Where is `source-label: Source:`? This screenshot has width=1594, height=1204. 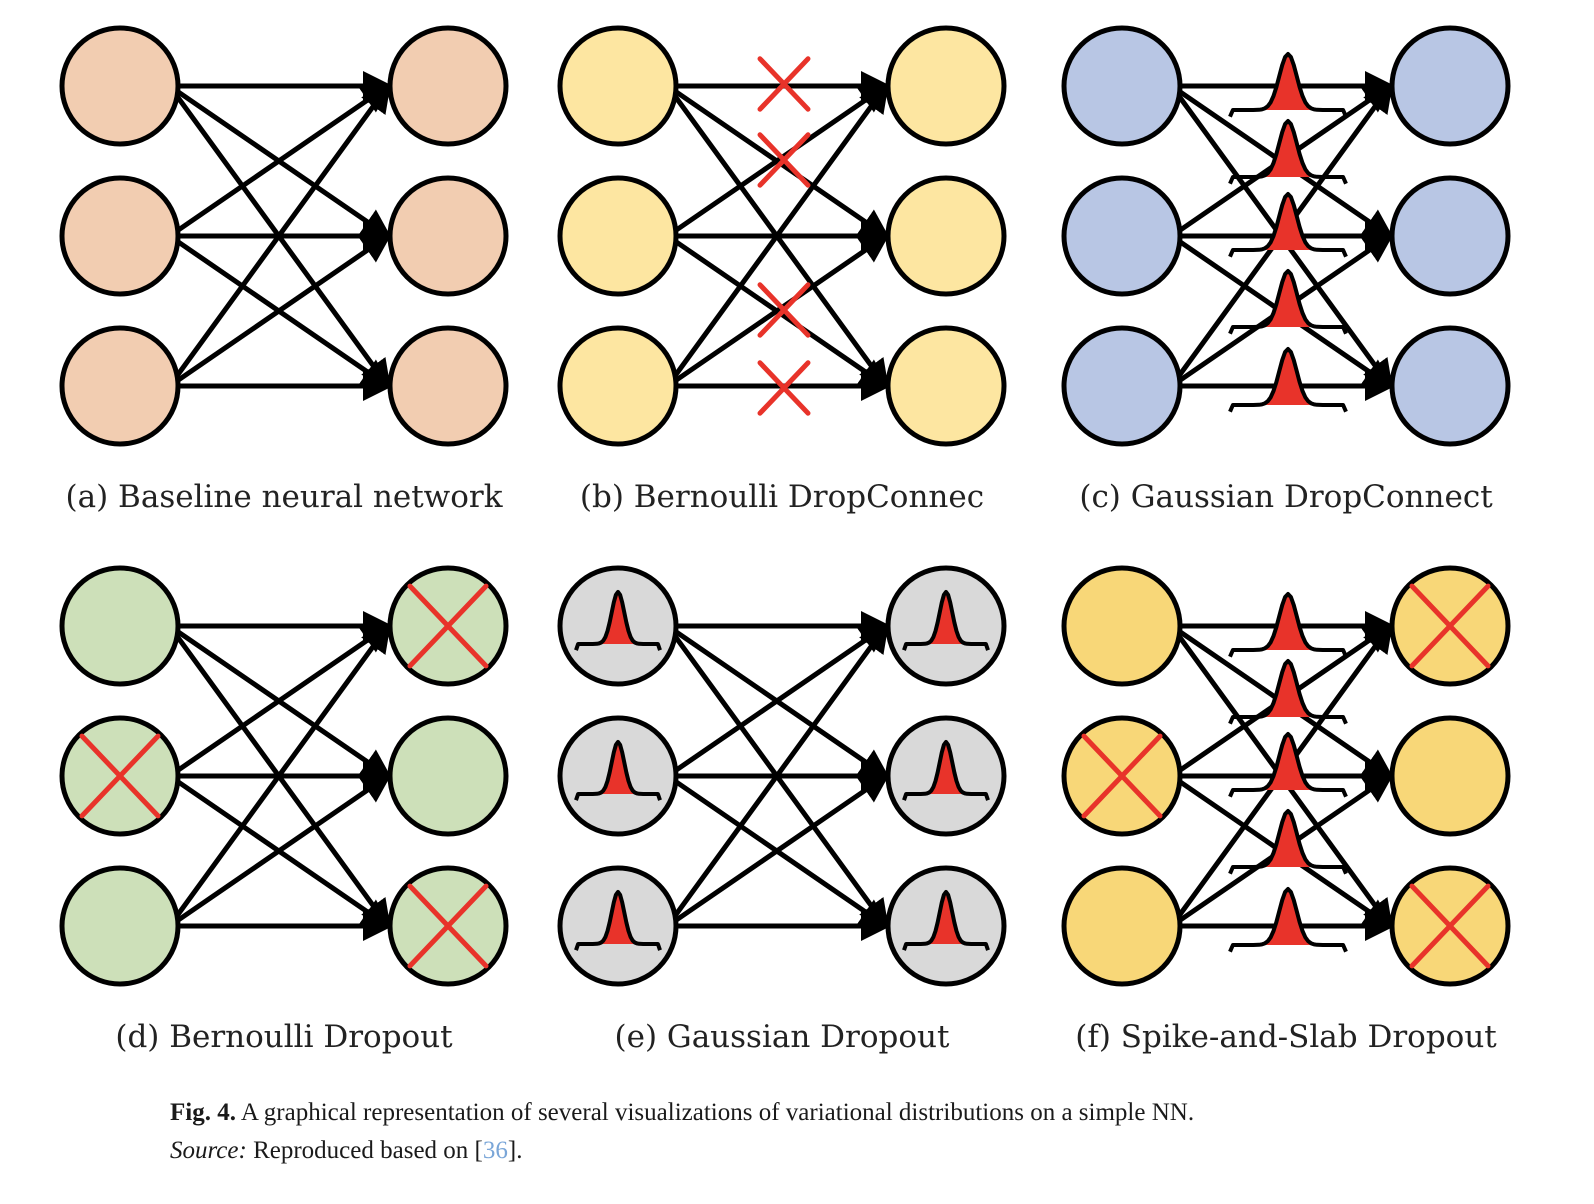 source-label: Source: is located at coordinates (208, 1150).